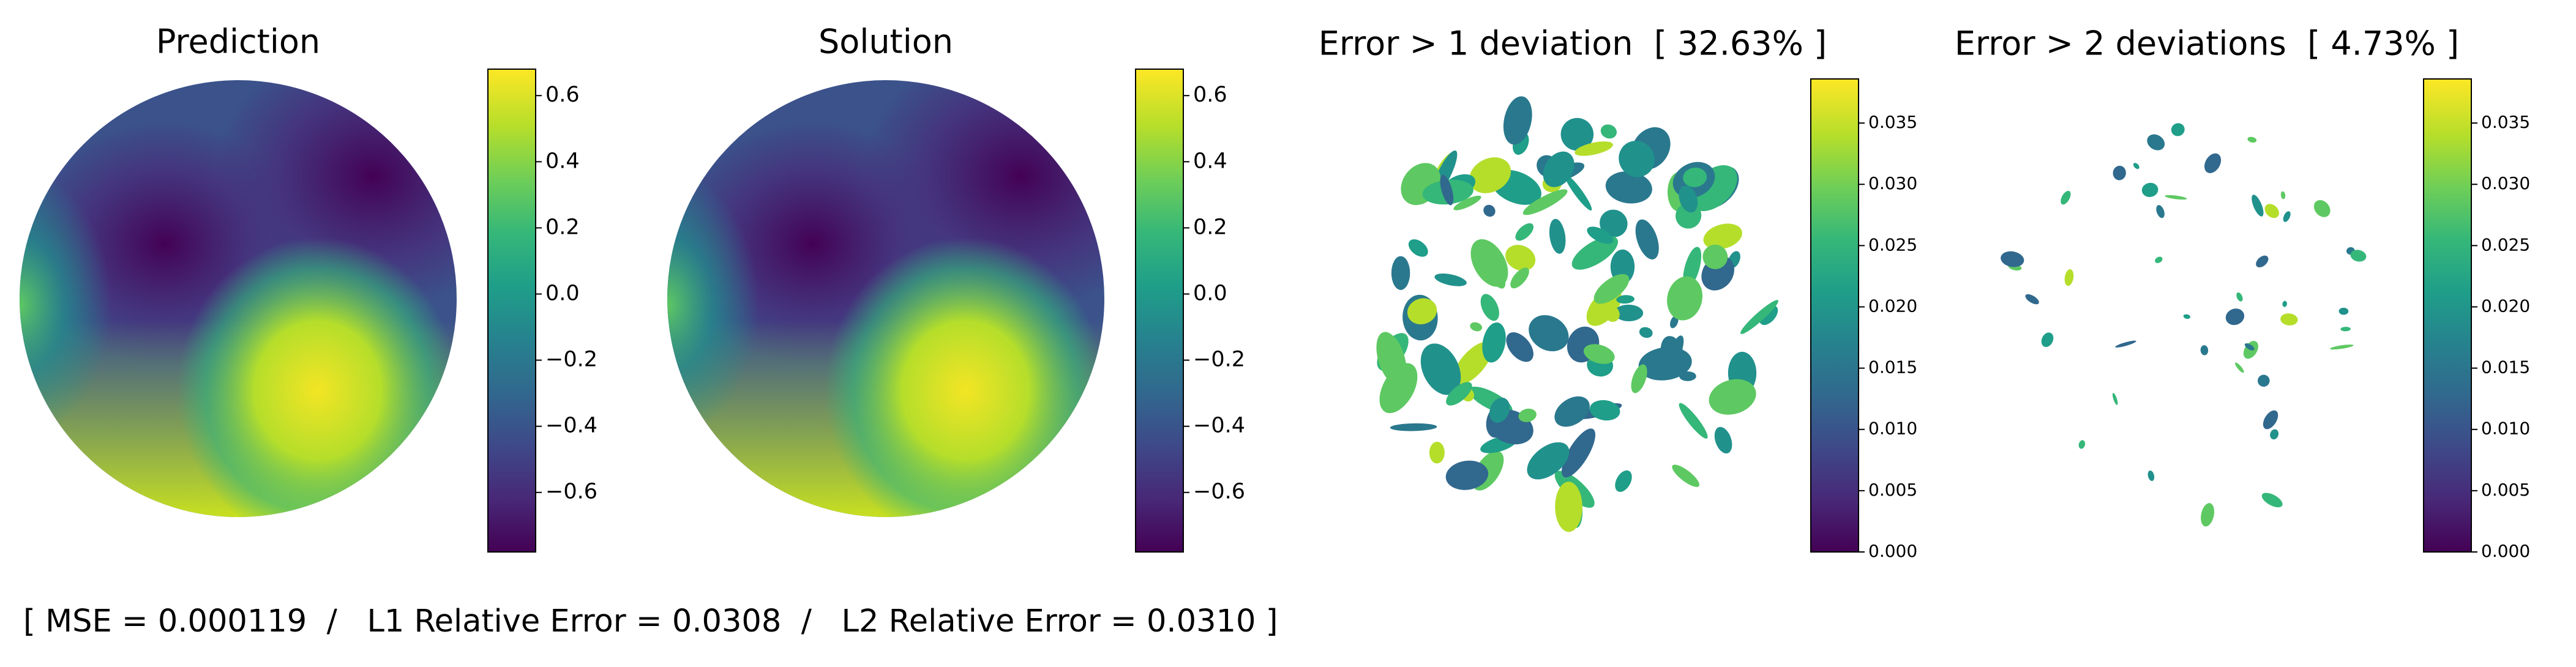 This screenshot has width=2576, height=667. What do you see at coordinates (1573, 43) in the screenshot?
I see `panel-title: Error > 1 deviation [ 32.63% ]` at bounding box center [1573, 43].